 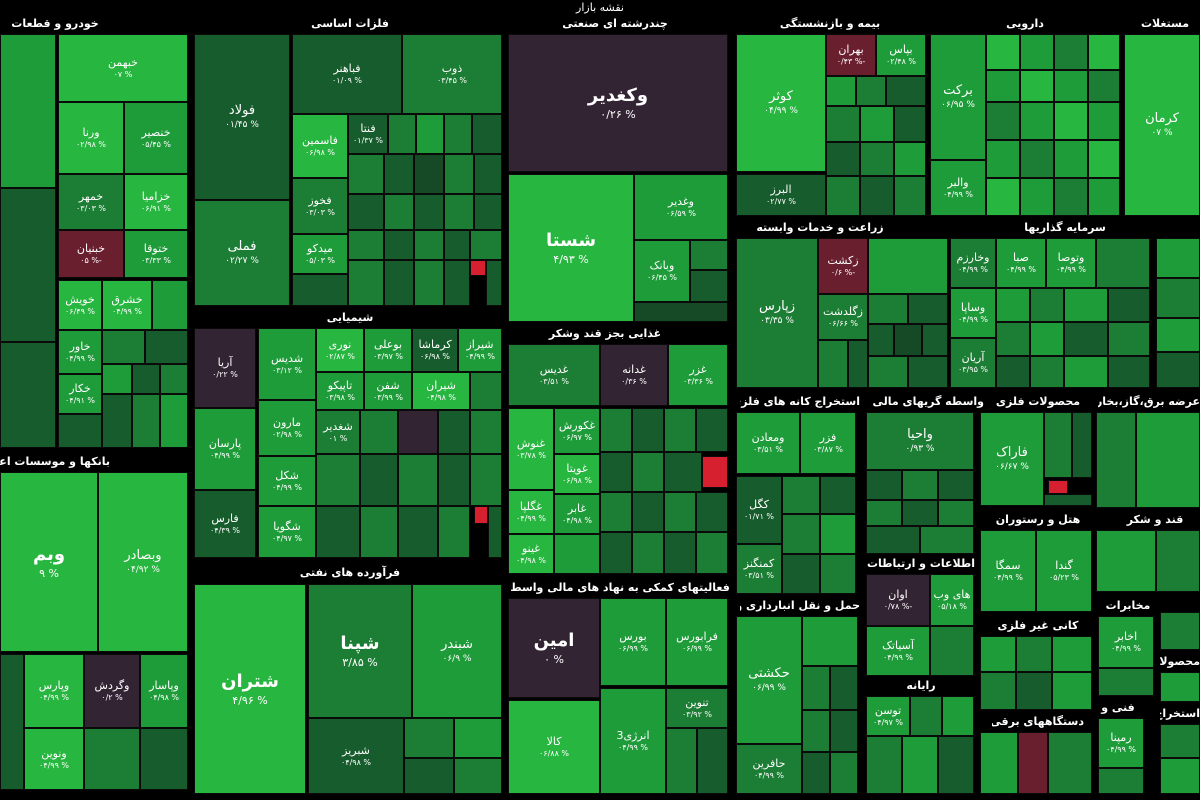 I want to click on stock-tile: گندا ۰۵/۲۳ %, so click(x=1064, y=571).